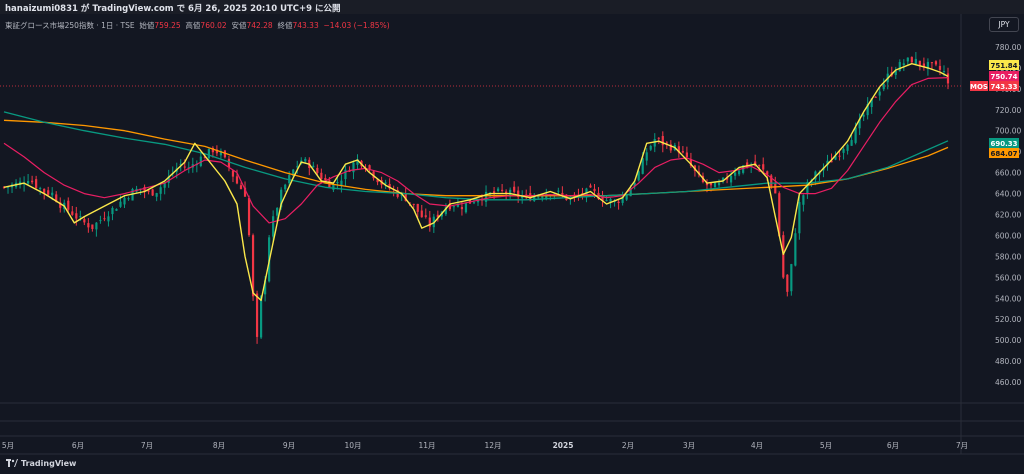 This screenshot has height=474, width=1024. What do you see at coordinates (1003, 77) in the screenshot?
I see `price-label: 750.74` at bounding box center [1003, 77].